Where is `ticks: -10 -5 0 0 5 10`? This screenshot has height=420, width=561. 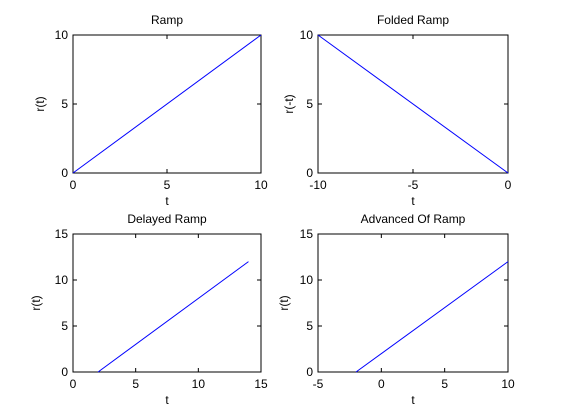
ticks: -10 -5 0 0 5 10 is located at coordinates (406, 110).